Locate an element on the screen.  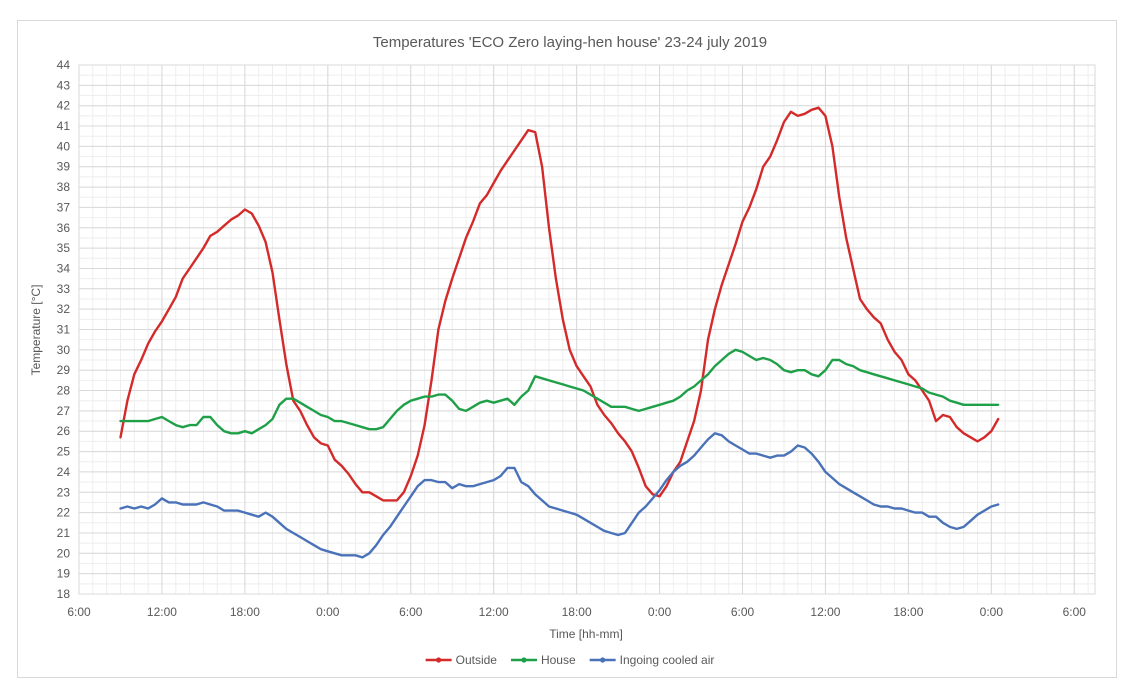
series-line-ingoing-cooled-air is located at coordinates (559, 495).